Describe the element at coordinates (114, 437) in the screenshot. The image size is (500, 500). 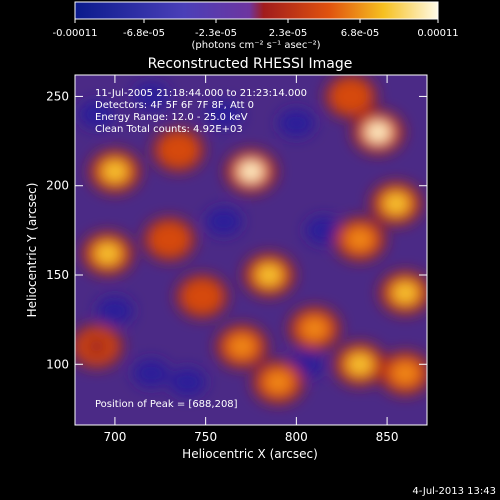
I see `x-tick-label: 700` at that location.